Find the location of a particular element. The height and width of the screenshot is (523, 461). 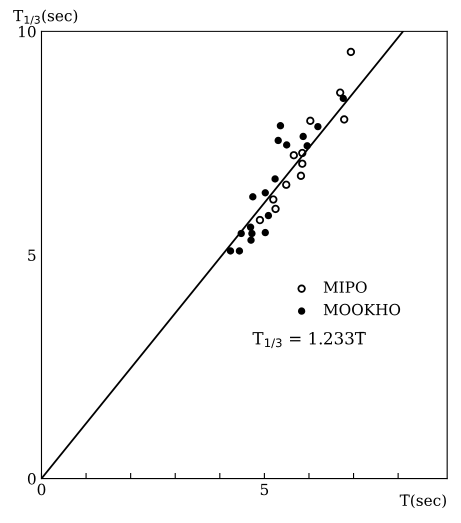

y-axis-title: T$_{1/3}$(sec) is located at coordinates (45, 17).